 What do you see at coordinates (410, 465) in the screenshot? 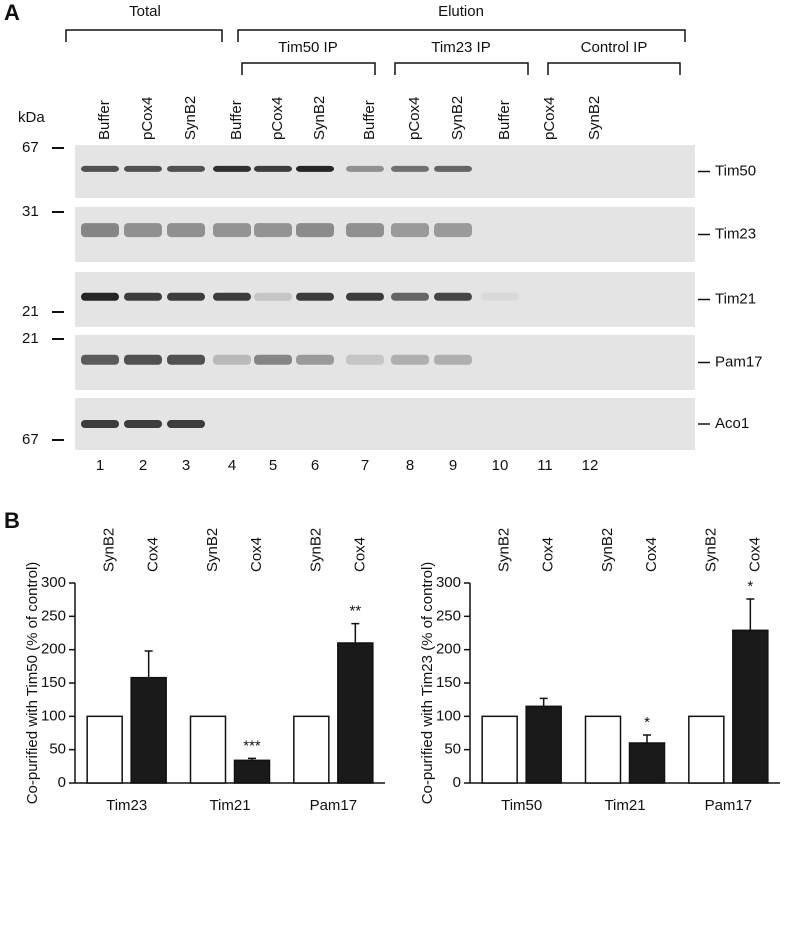
I see `lane-number: 8` at bounding box center [410, 465].